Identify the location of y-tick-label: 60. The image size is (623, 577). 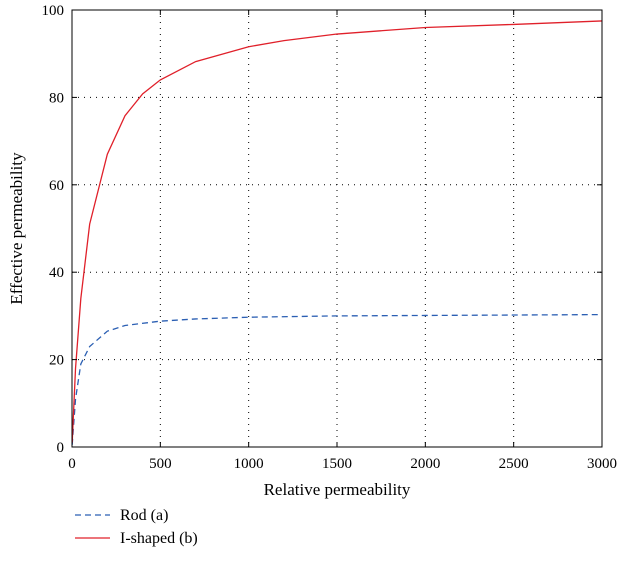
(56, 186).